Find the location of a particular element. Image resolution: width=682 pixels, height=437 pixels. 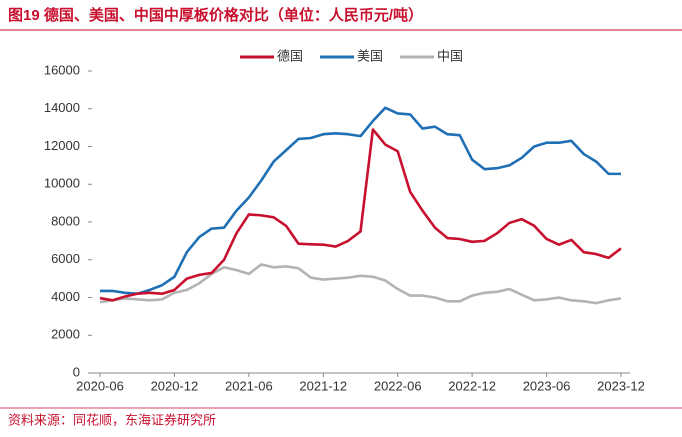

y-tick-label: 4000 is located at coordinates (65, 296).